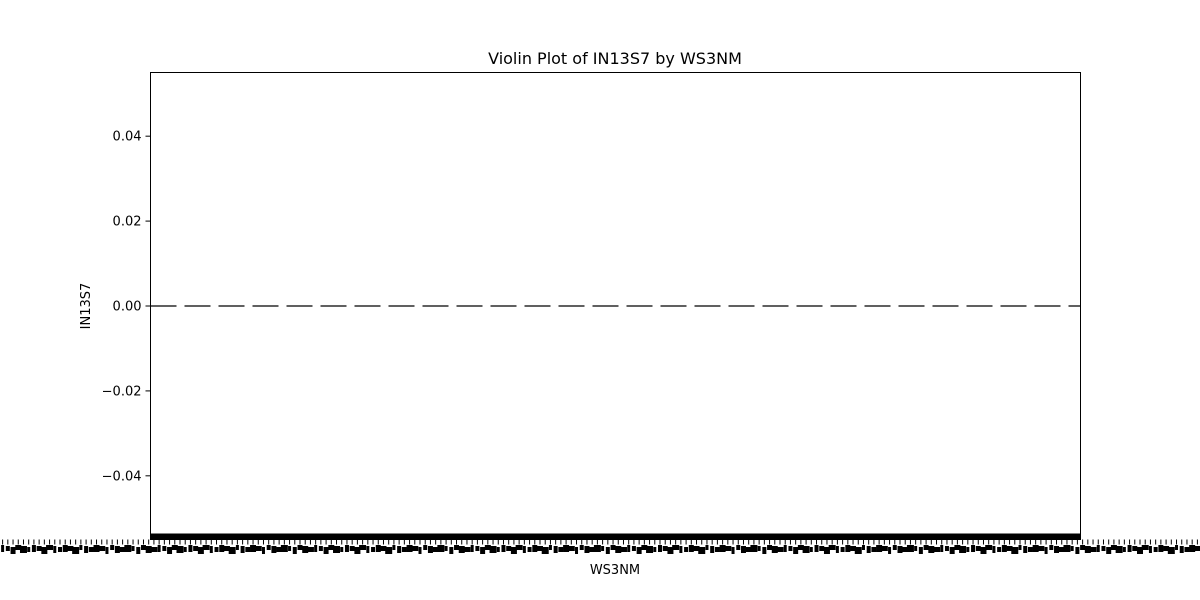 Image resolution: width=1200 pixels, height=600 pixels. I want to click on y-tick-label: −0.04, so click(122, 476).